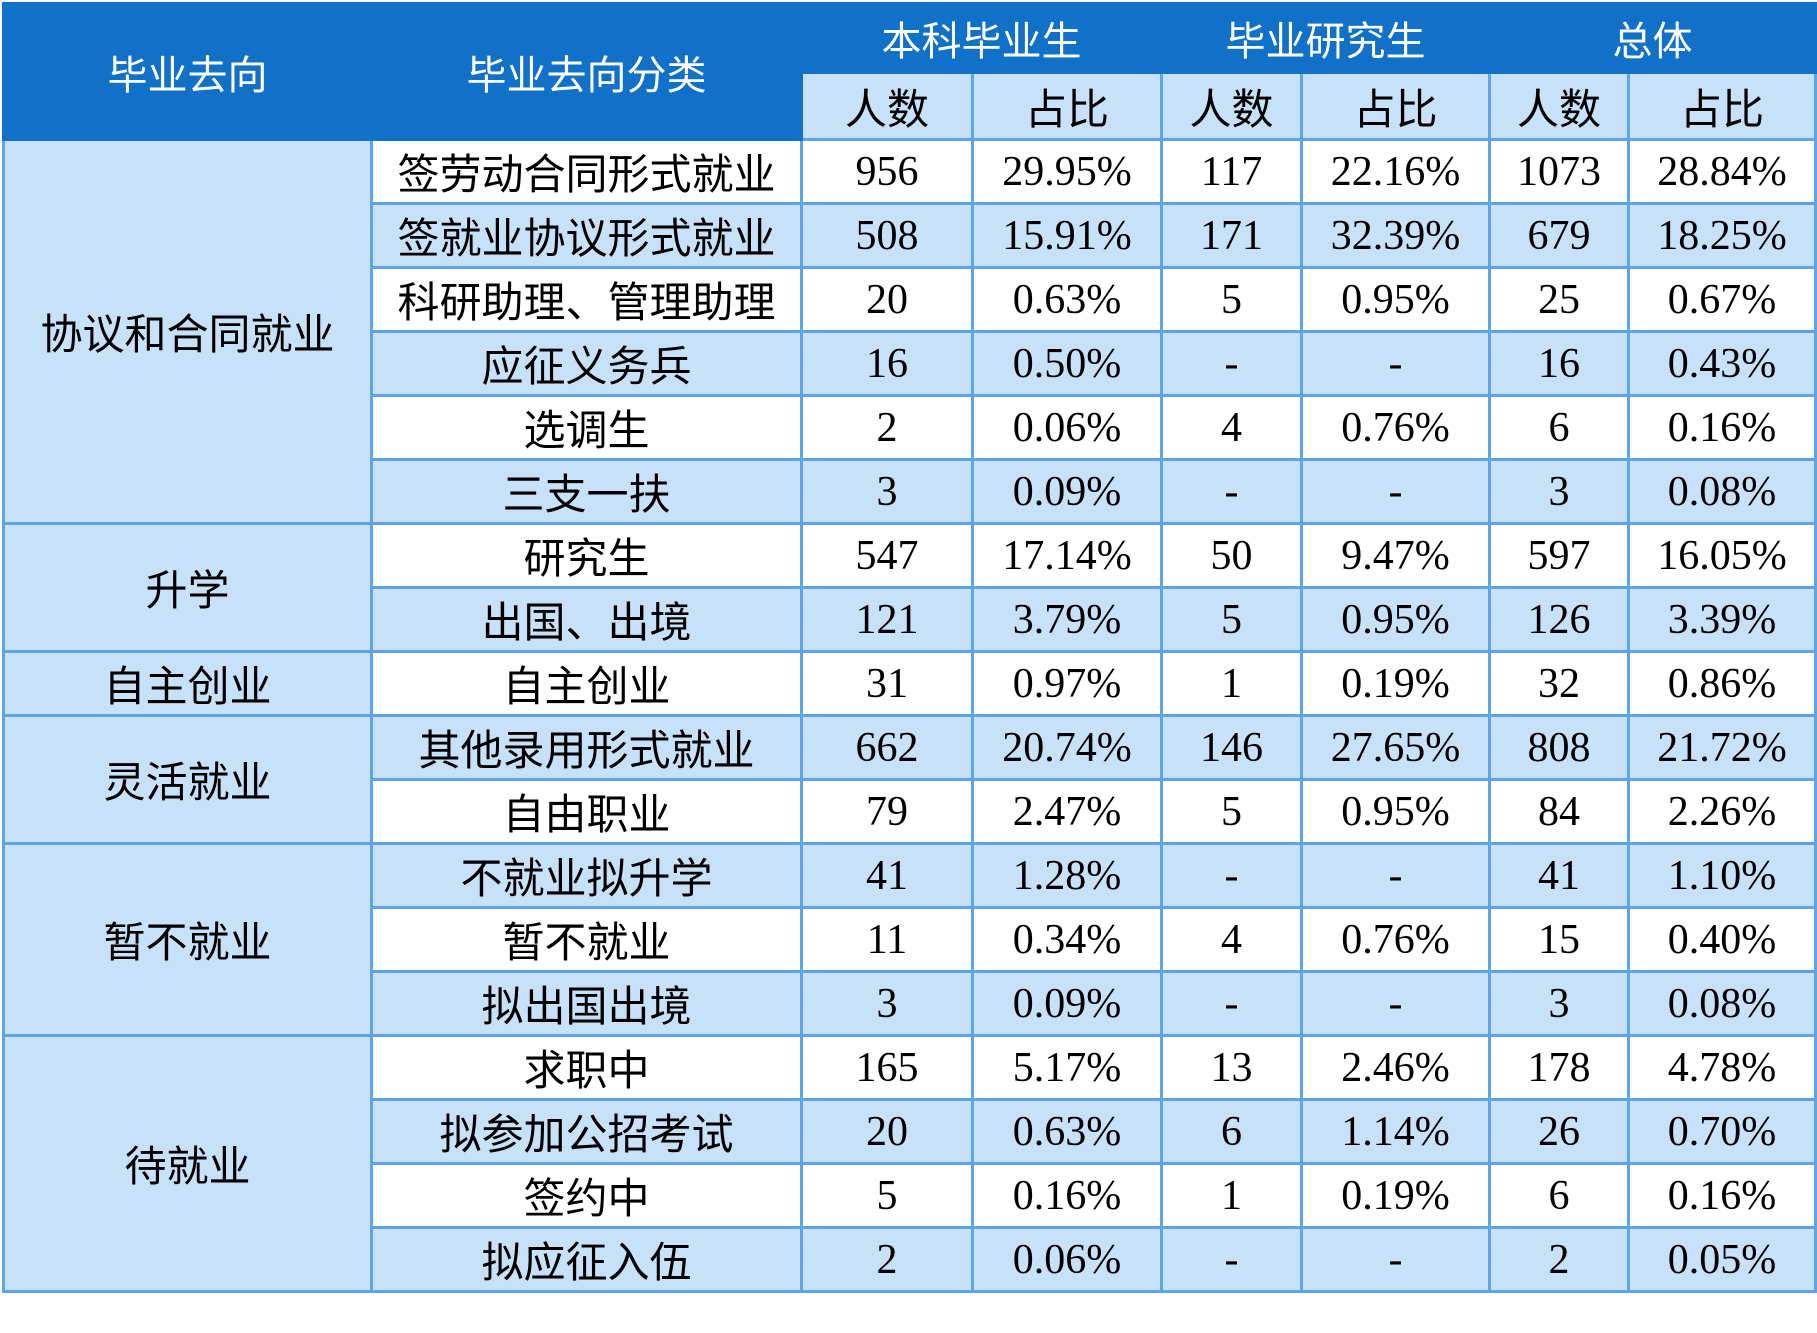  What do you see at coordinates (909, 779) in the screenshot?
I see `table-row: 灵活就业 其他录用形式就业 662 20.74% 146 27.65% 808 21.72%` at bounding box center [909, 779].